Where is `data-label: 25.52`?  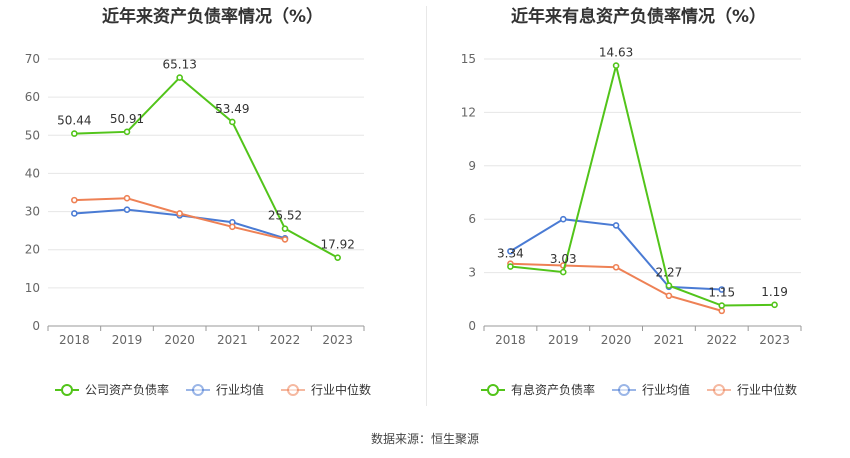
data-label: 25.52 is located at coordinates (285, 216).